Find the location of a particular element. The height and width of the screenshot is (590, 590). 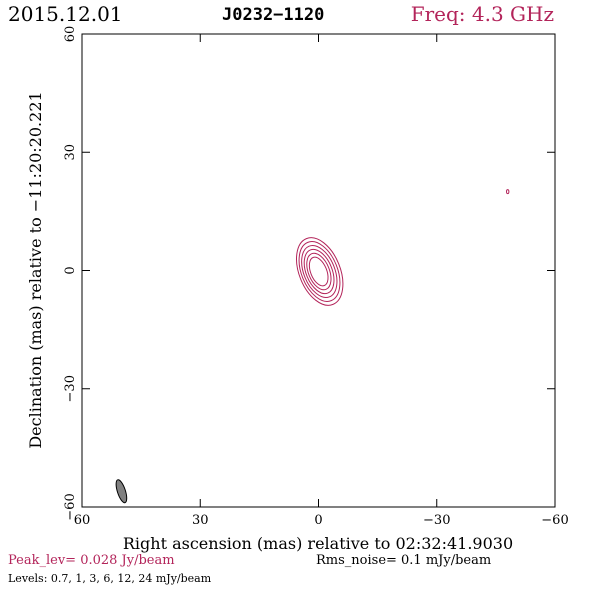

observation-date: 2015.12.01 is located at coordinates (65, 14).